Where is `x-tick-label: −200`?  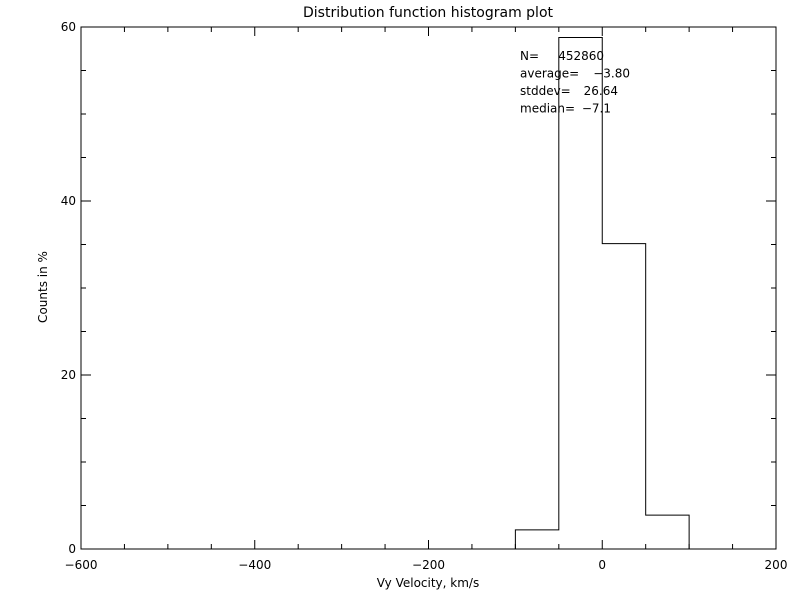 x-tick-label: −200 is located at coordinates (428, 565).